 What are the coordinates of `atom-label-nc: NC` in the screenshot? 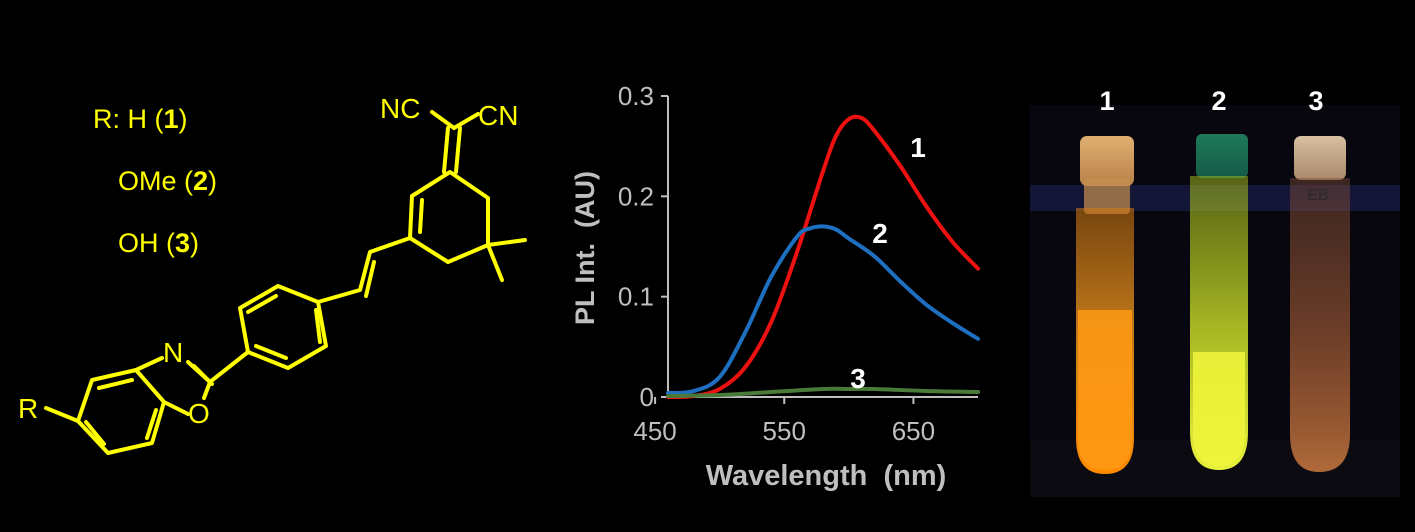 It's located at (400, 108).